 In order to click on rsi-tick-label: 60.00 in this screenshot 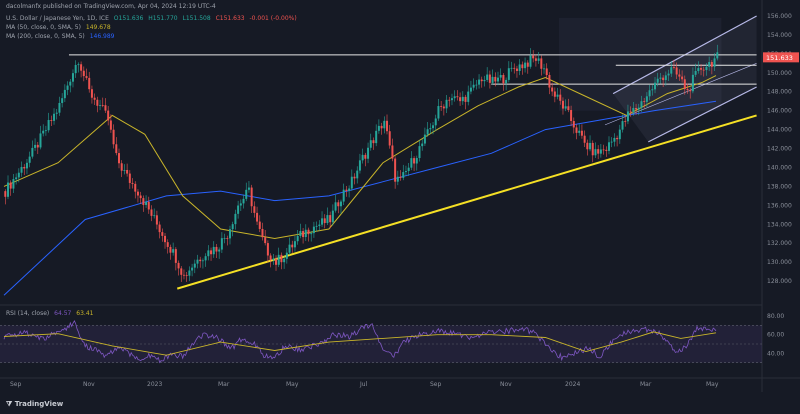, I will do `click(775, 335)`.